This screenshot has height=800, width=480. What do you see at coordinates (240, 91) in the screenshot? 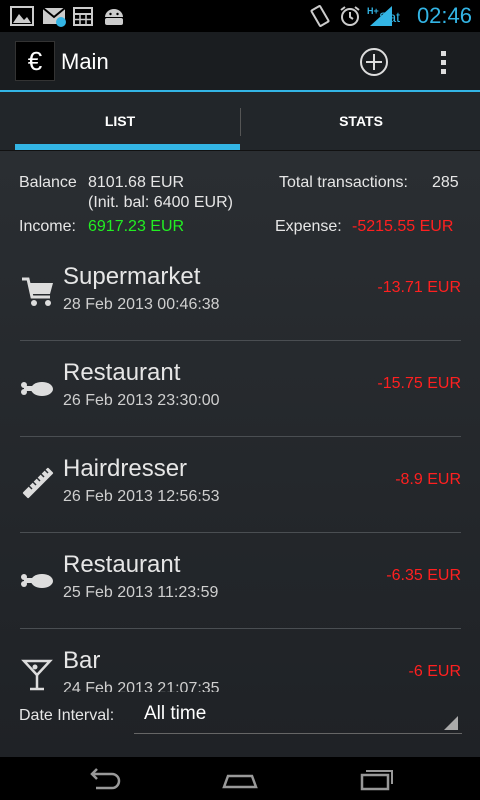
I see `action-bar-divider` at bounding box center [240, 91].